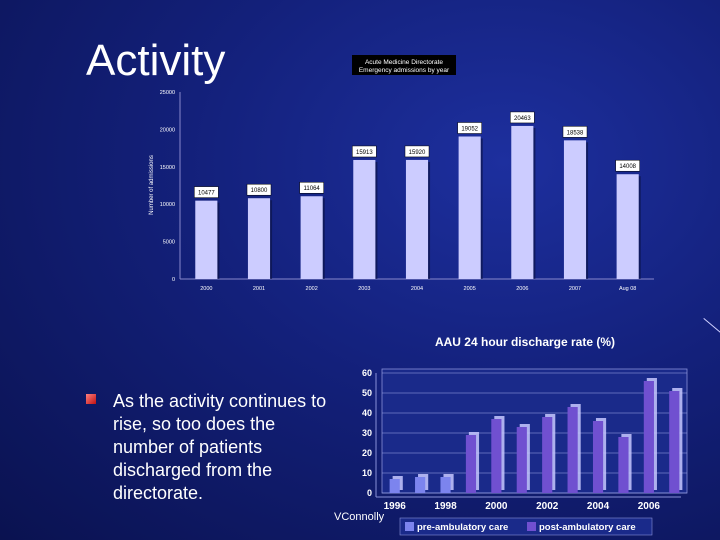  Describe the element at coordinates (395, 506) in the screenshot. I see `chart2-xtick-label: 1996` at that location.